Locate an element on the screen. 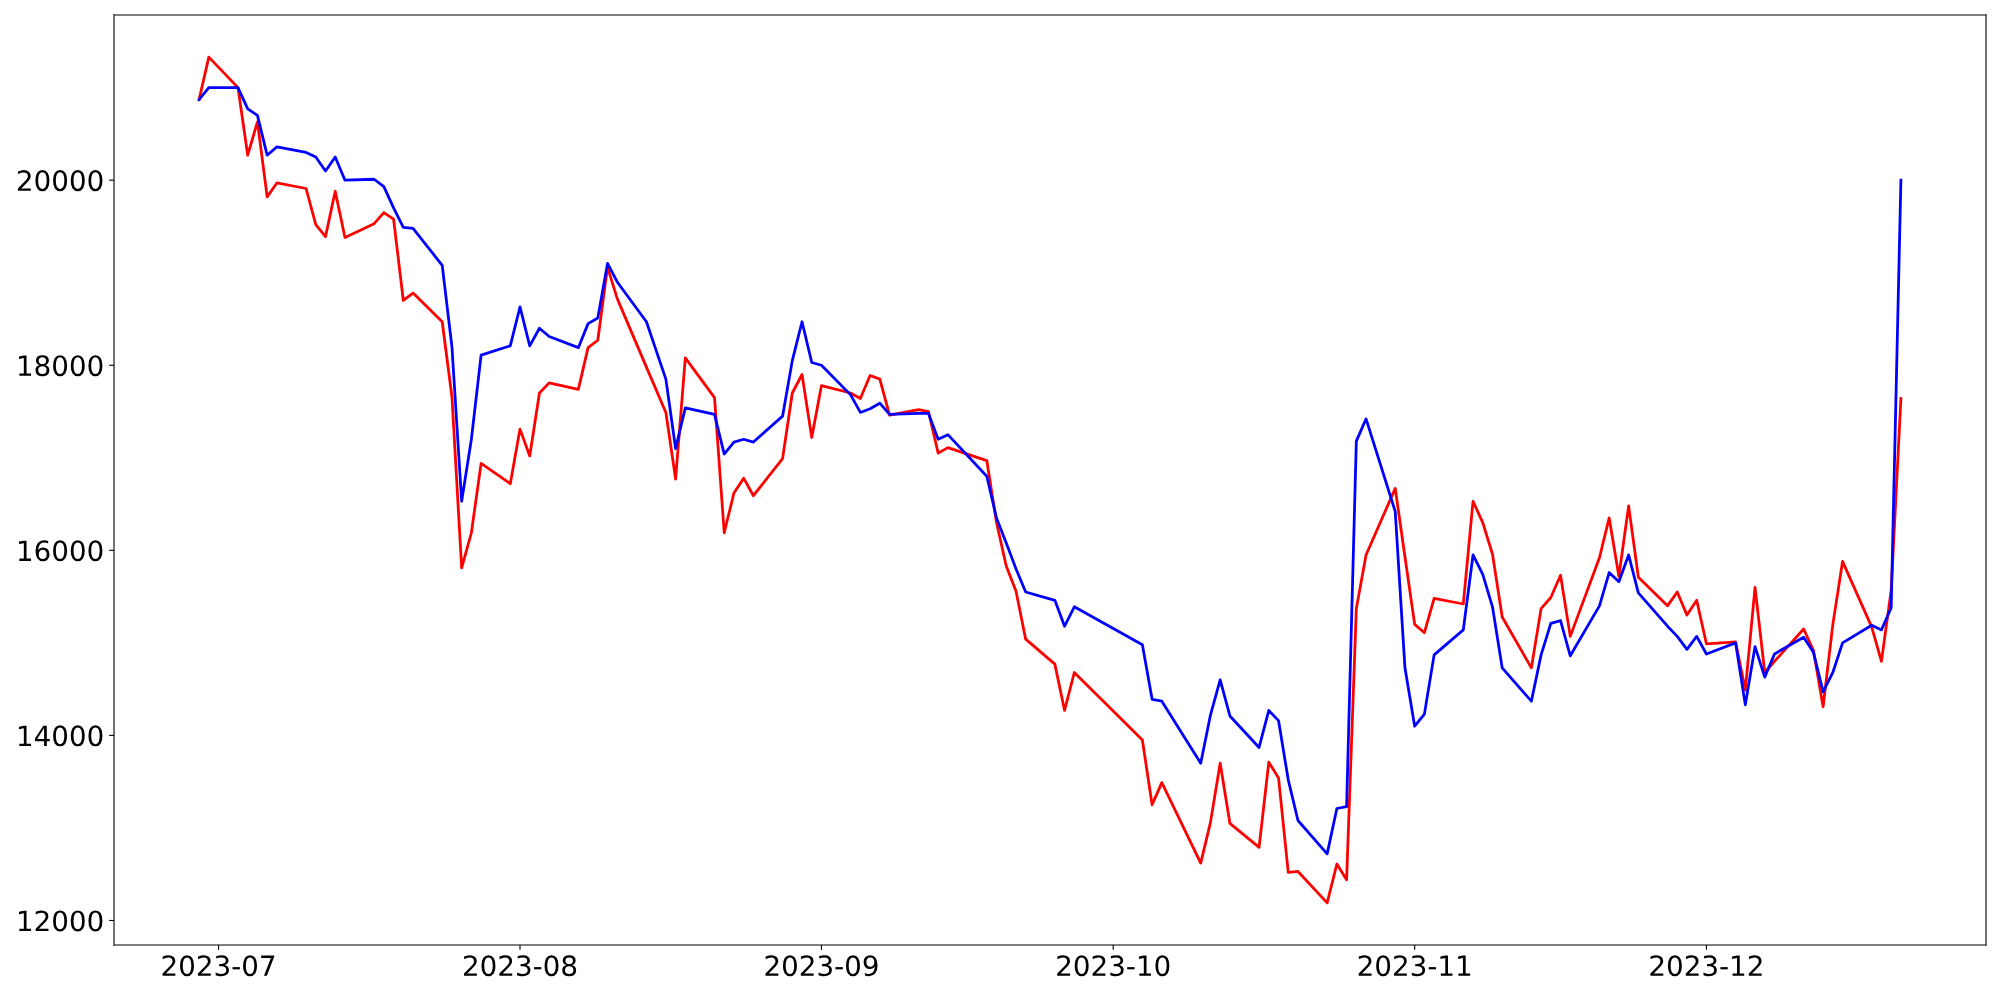 Image resolution: width=2000 pixels, height=1000 pixels. y-tick-label: 14000 is located at coordinates (60, 736).